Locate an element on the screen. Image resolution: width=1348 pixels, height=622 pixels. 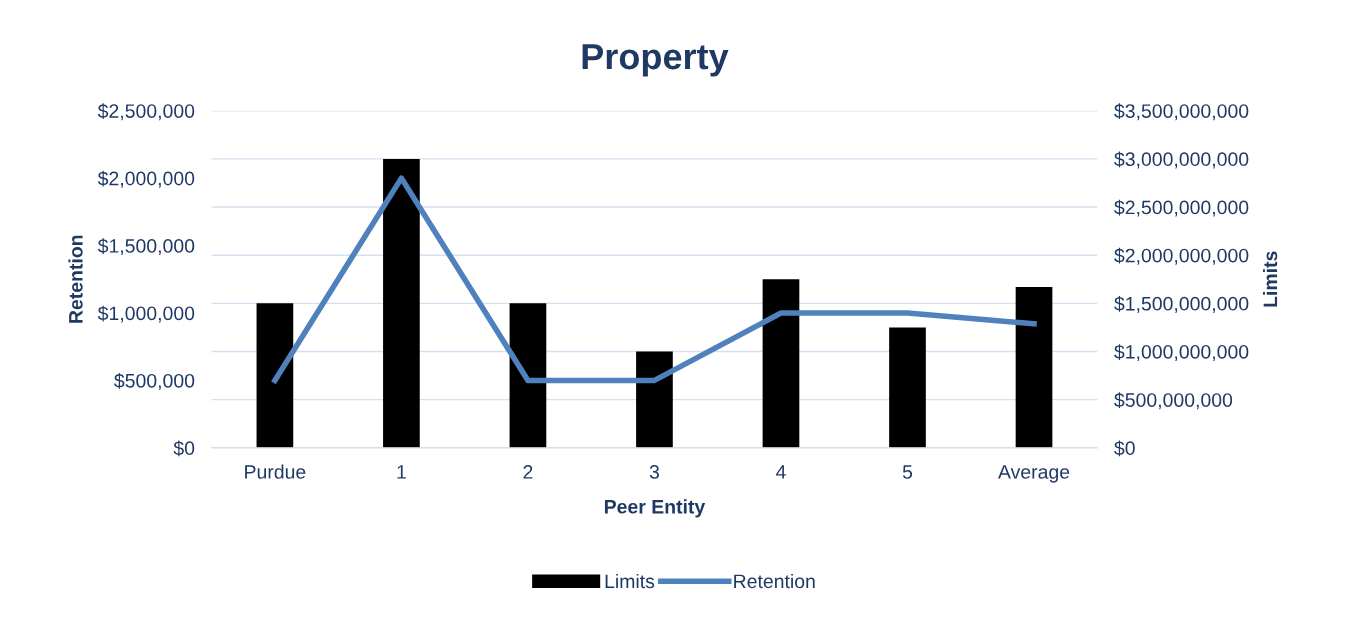
y2-axis-title: Limits is located at coordinates (1270, 279).